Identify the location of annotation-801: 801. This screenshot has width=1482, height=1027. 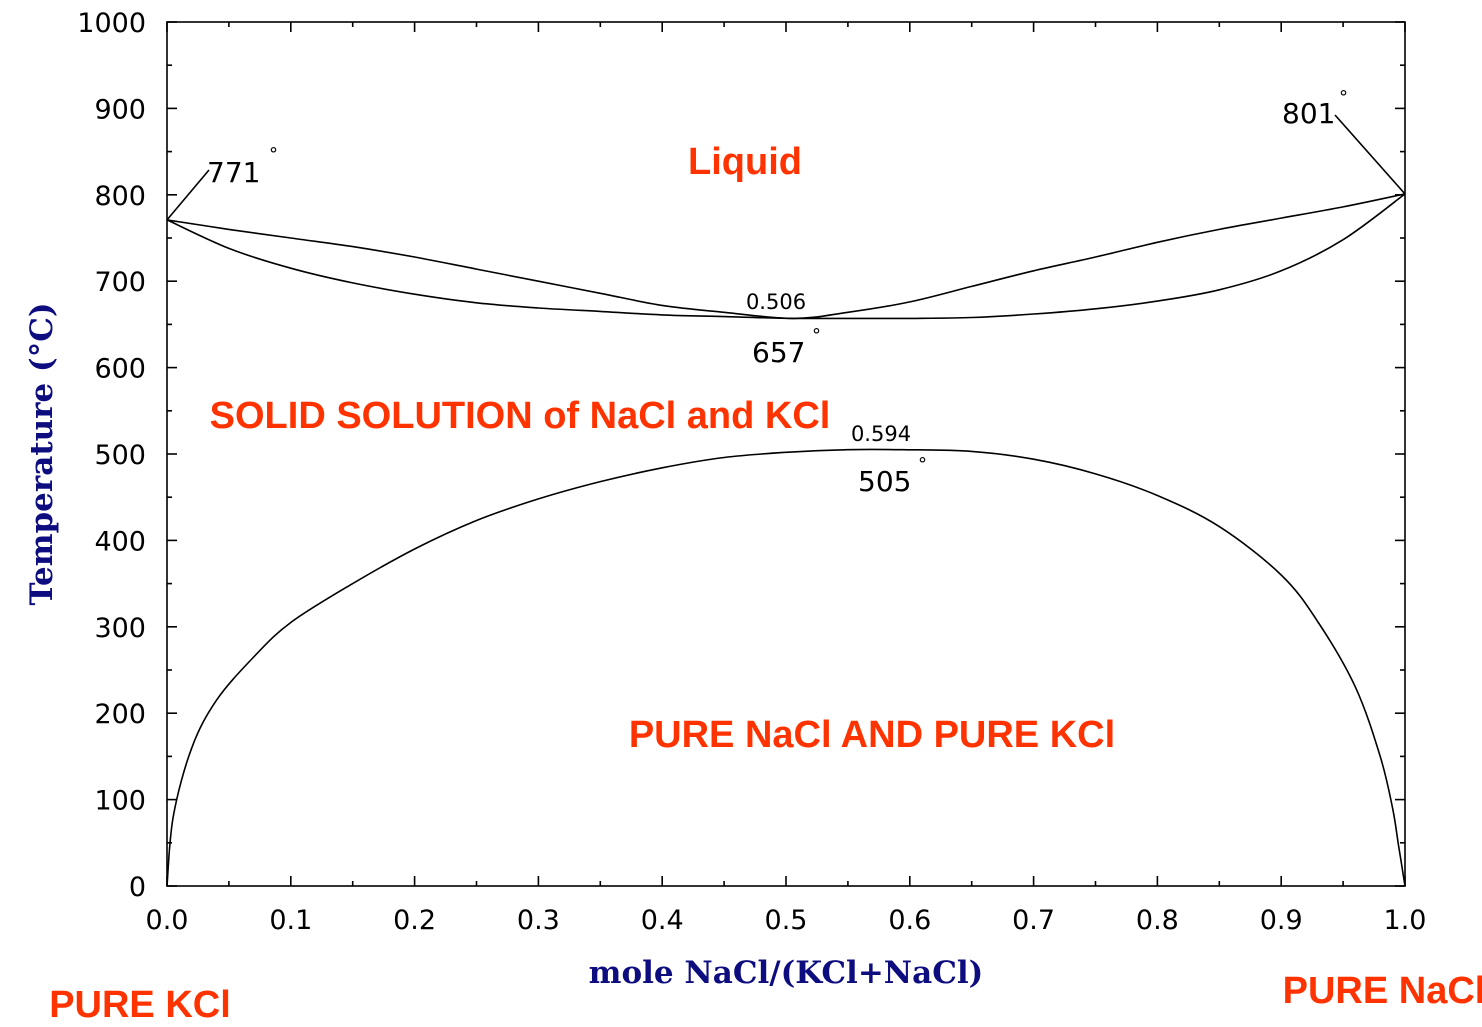
(1308, 113).